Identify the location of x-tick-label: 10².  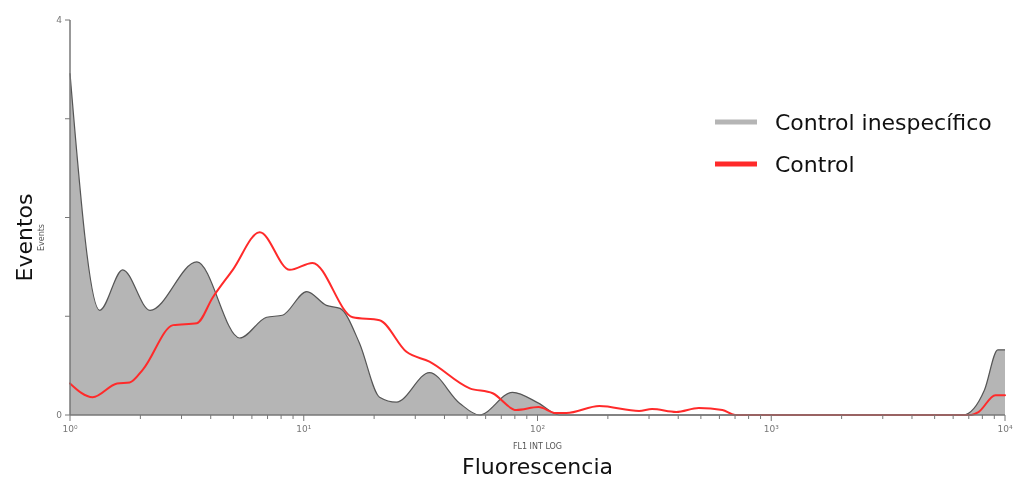
(537, 429).